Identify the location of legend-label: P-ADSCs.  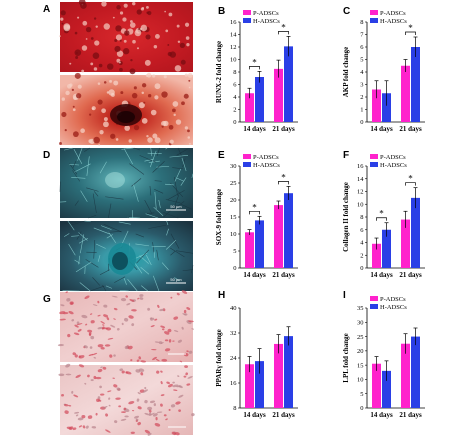
(393, 157).